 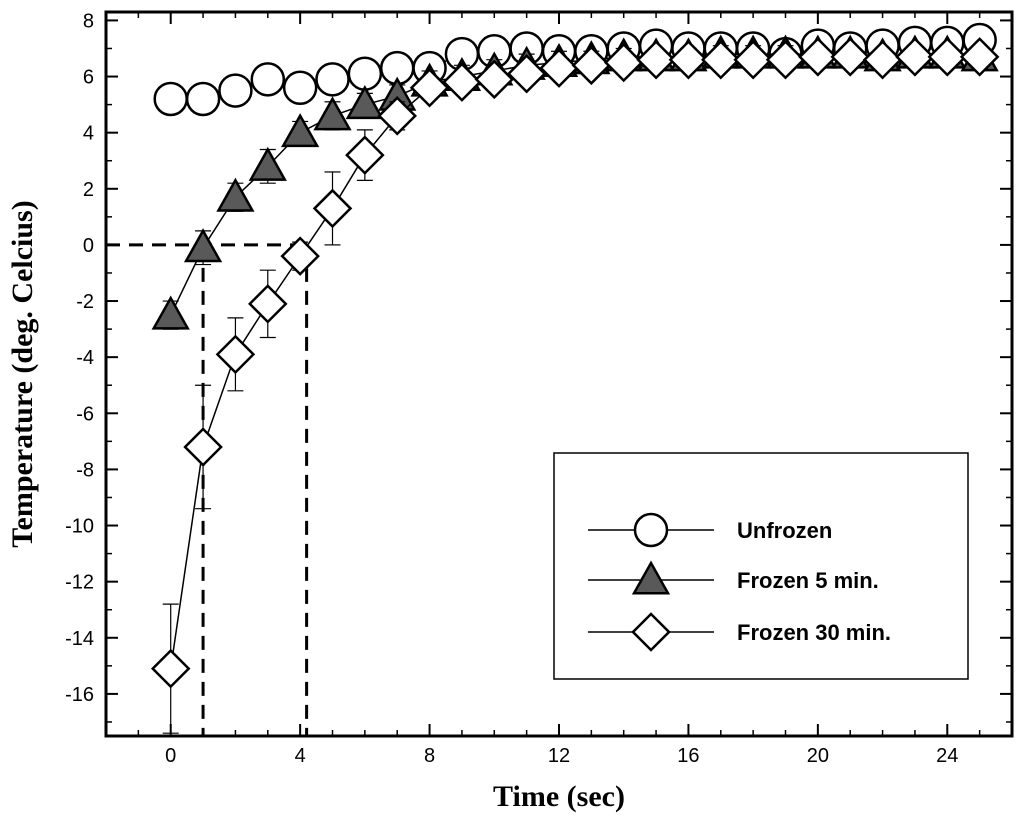 What do you see at coordinates (88, 134) in the screenshot?
I see `y-tick-label: 4` at bounding box center [88, 134].